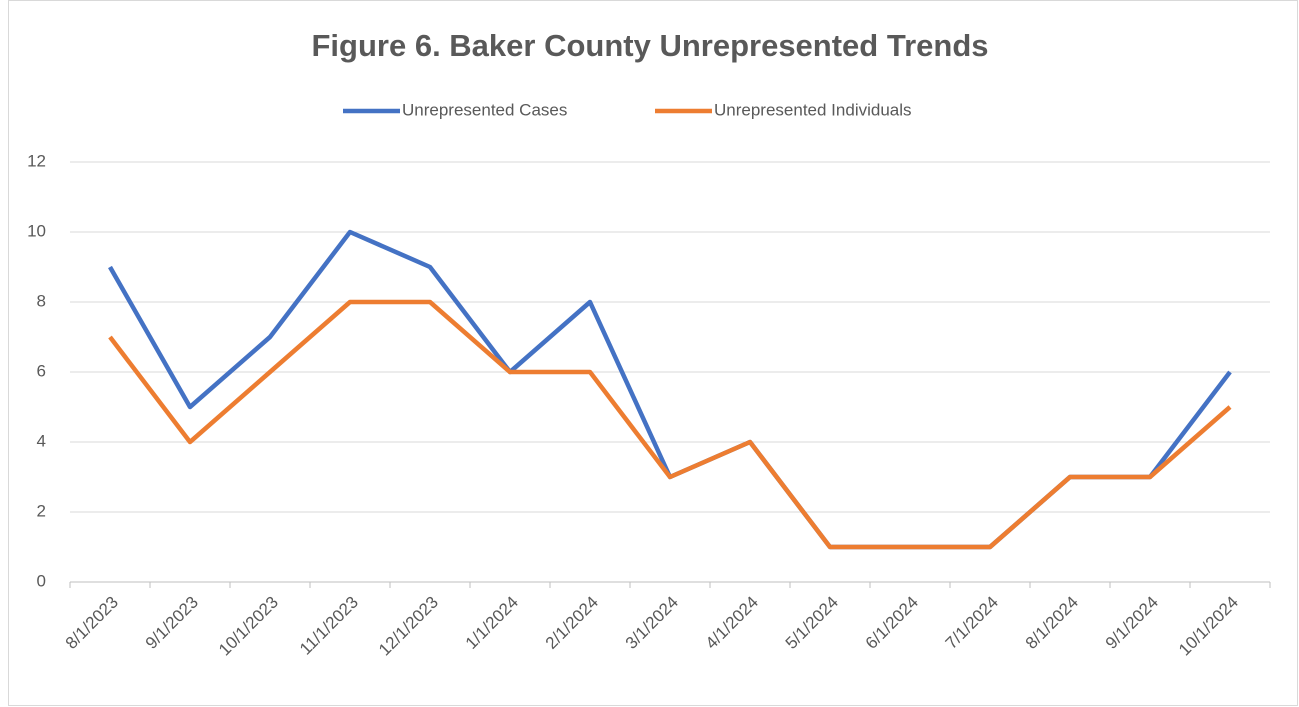  What do you see at coordinates (1132, 623) in the screenshot?
I see `x-tick-label: 9/1/2024` at bounding box center [1132, 623].